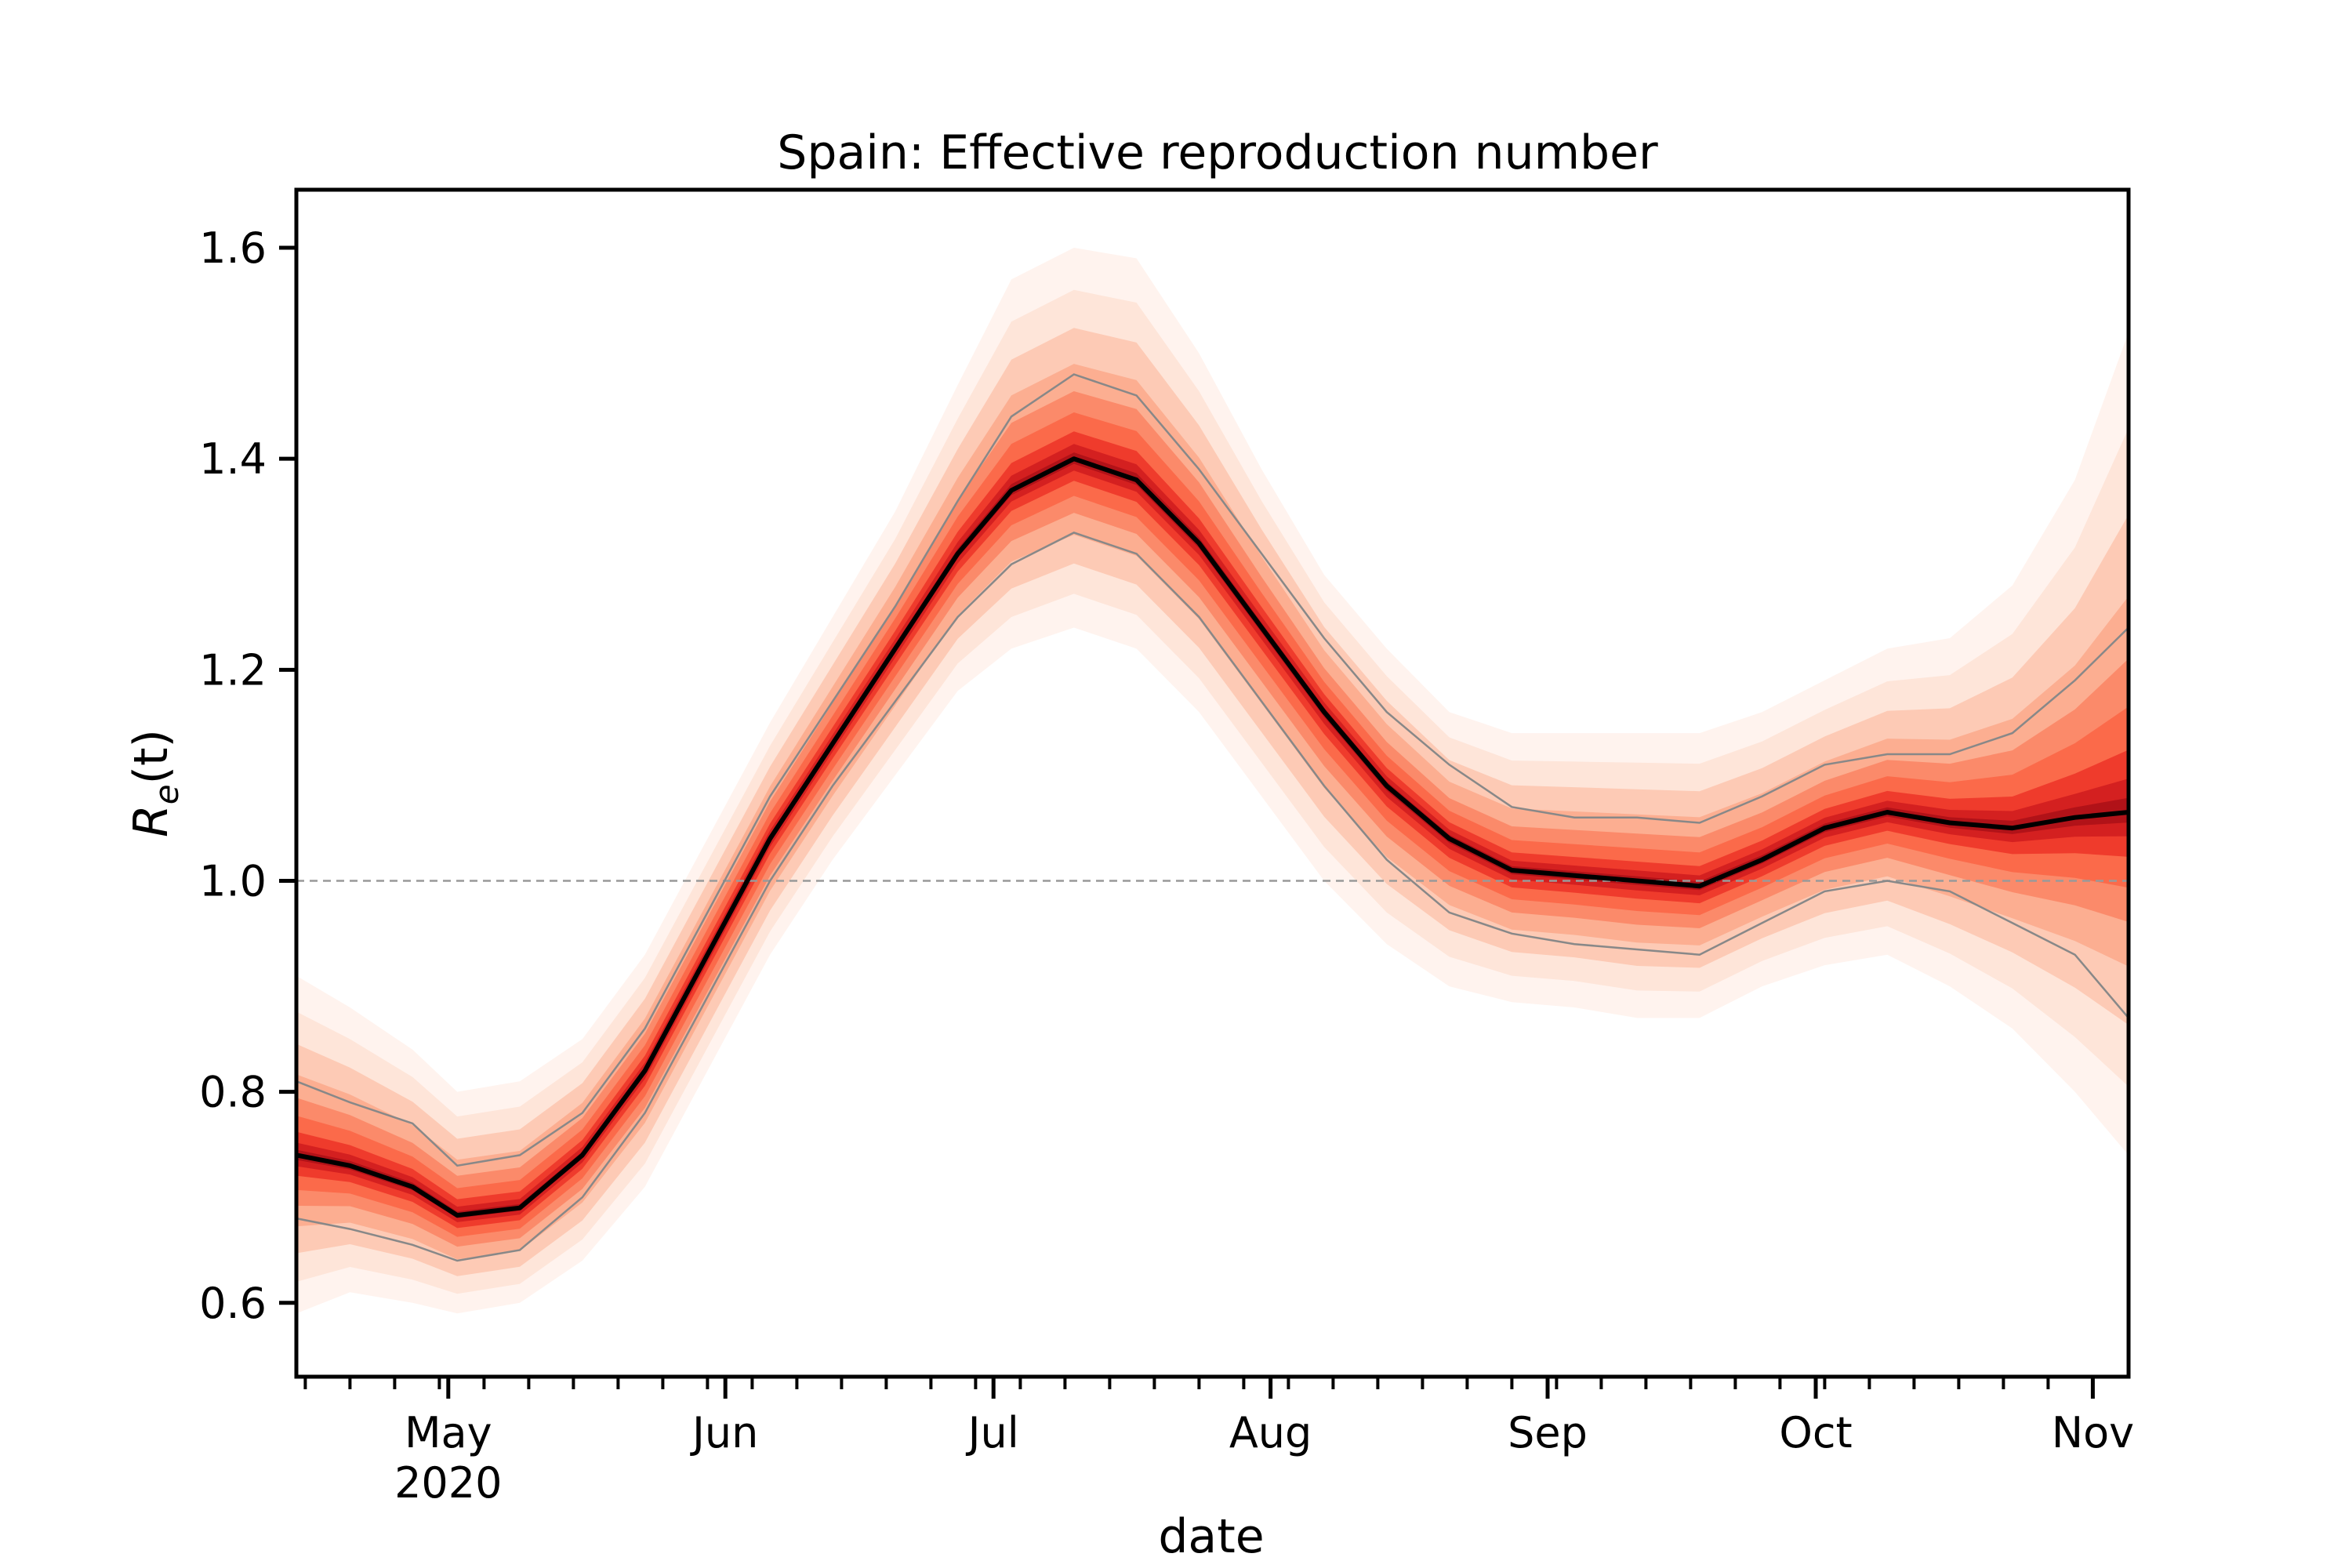  Describe the element at coordinates (166, 794) in the screenshot. I see `y-axis-label-sub: e` at that location.